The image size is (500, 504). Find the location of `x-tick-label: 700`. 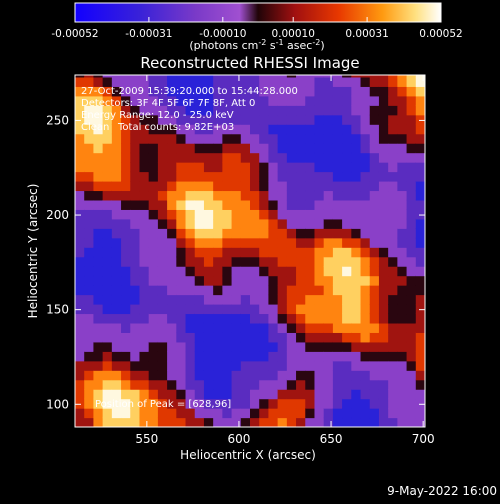

x-tick-label: 700 is located at coordinates (423, 439).